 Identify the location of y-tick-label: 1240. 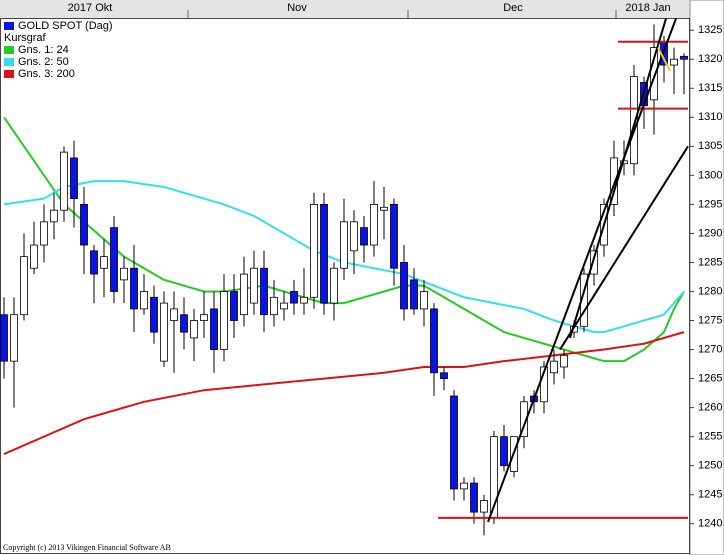
(710, 524).